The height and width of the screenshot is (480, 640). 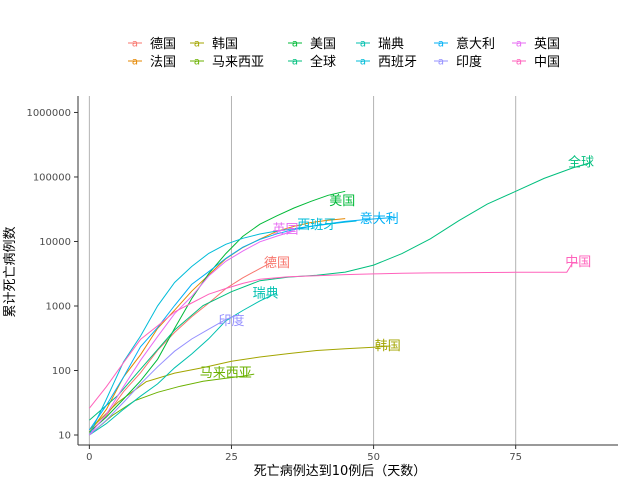 What do you see at coordinates (10, 271) in the screenshot?
I see `y-axis-title: 累计死亡病例数` at bounding box center [10, 271].